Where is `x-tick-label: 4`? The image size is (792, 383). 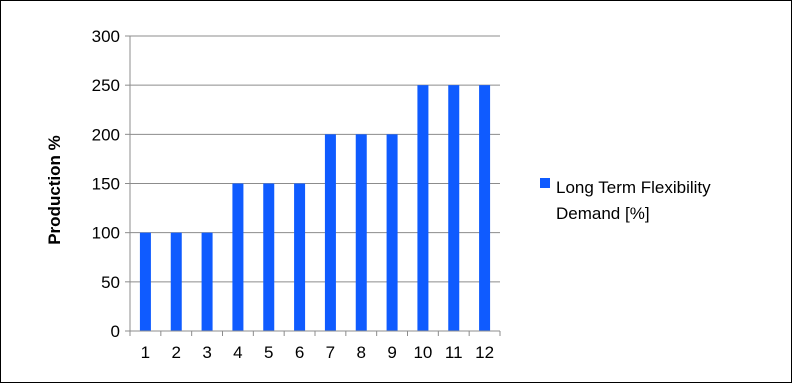
x-tick-label: 4 is located at coordinates (237, 352).